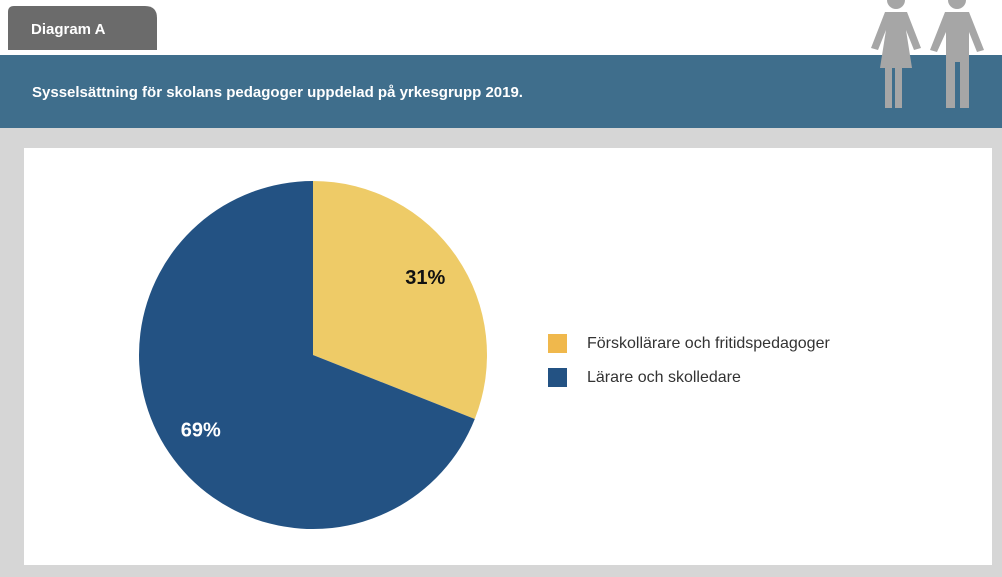 This screenshot has height=577, width=1002. Describe the element at coordinates (708, 343) in the screenshot. I see `legend-label: Förskollärare och fritidspedagoger` at that location.